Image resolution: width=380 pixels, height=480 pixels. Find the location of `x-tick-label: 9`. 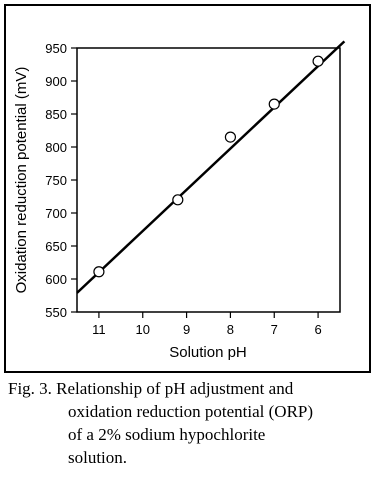

x-tick-label: 9 is located at coordinates (186, 329).